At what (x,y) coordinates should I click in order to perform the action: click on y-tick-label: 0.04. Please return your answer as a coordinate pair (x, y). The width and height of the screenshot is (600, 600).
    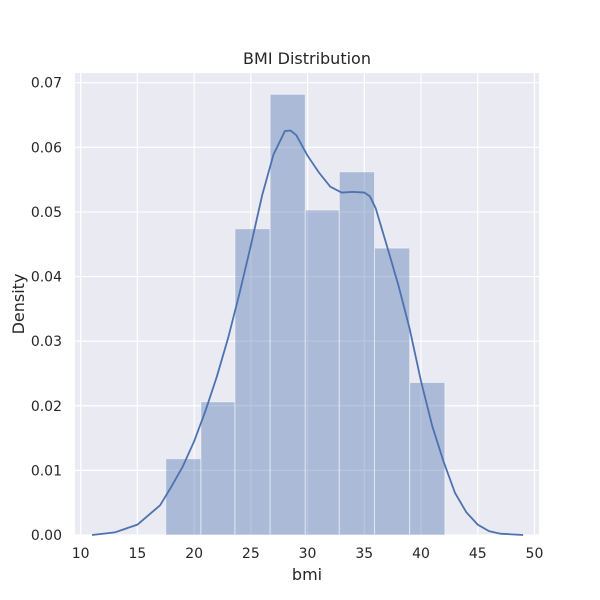
    Looking at the image, I should click on (46, 278).